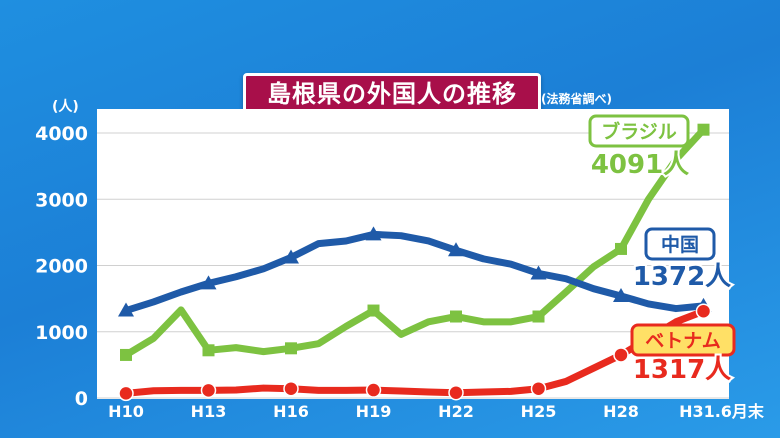 This screenshot has width=780, height=438. What do you see at coordinates (126, 411) in the screenshot?
I see `x-tick-label: H10` at bounding box center [126, 411].